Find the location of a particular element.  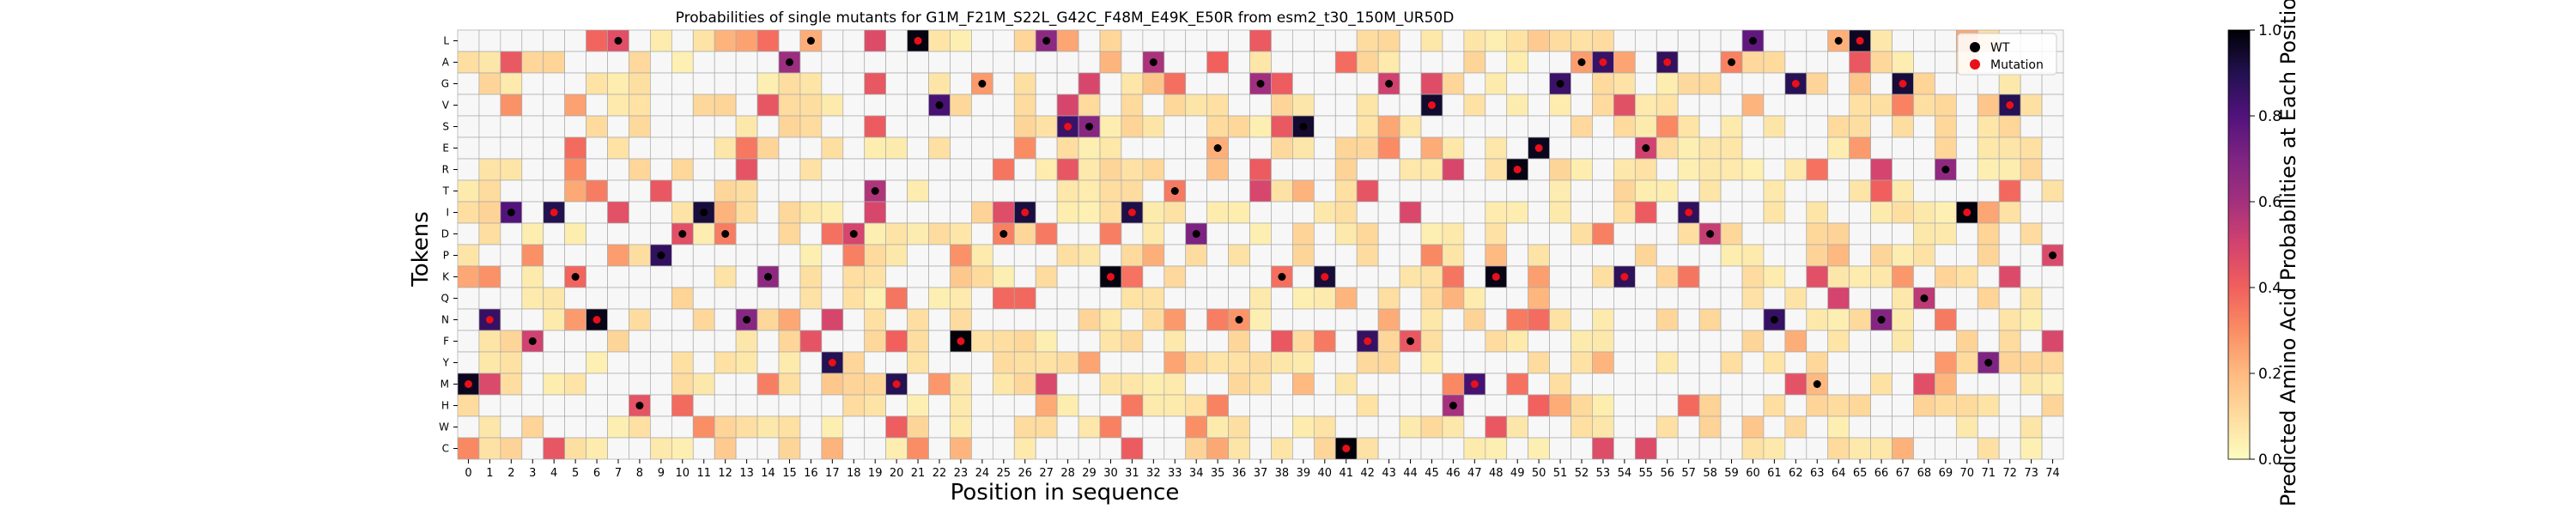

y-tick-label: N is located at coordinates (445, 320).